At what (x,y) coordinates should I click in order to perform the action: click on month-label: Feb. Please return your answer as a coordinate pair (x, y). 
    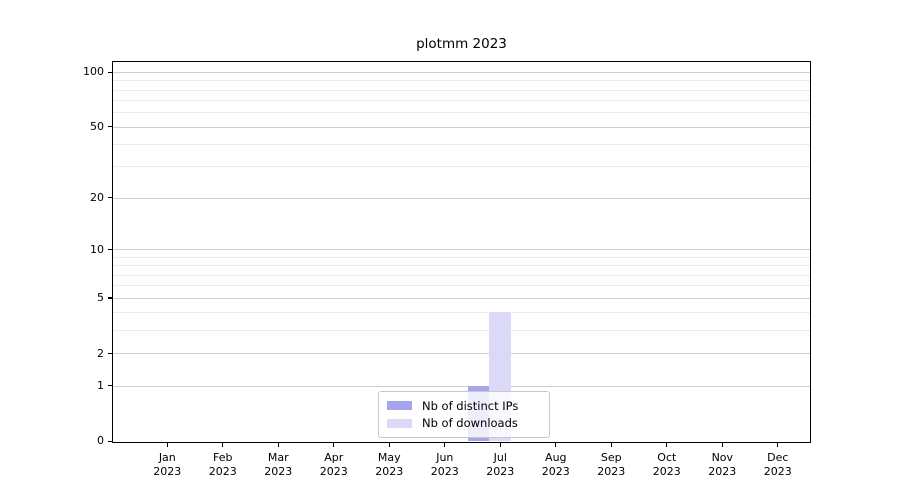
    Looking at the image, I should click on (223, 457).